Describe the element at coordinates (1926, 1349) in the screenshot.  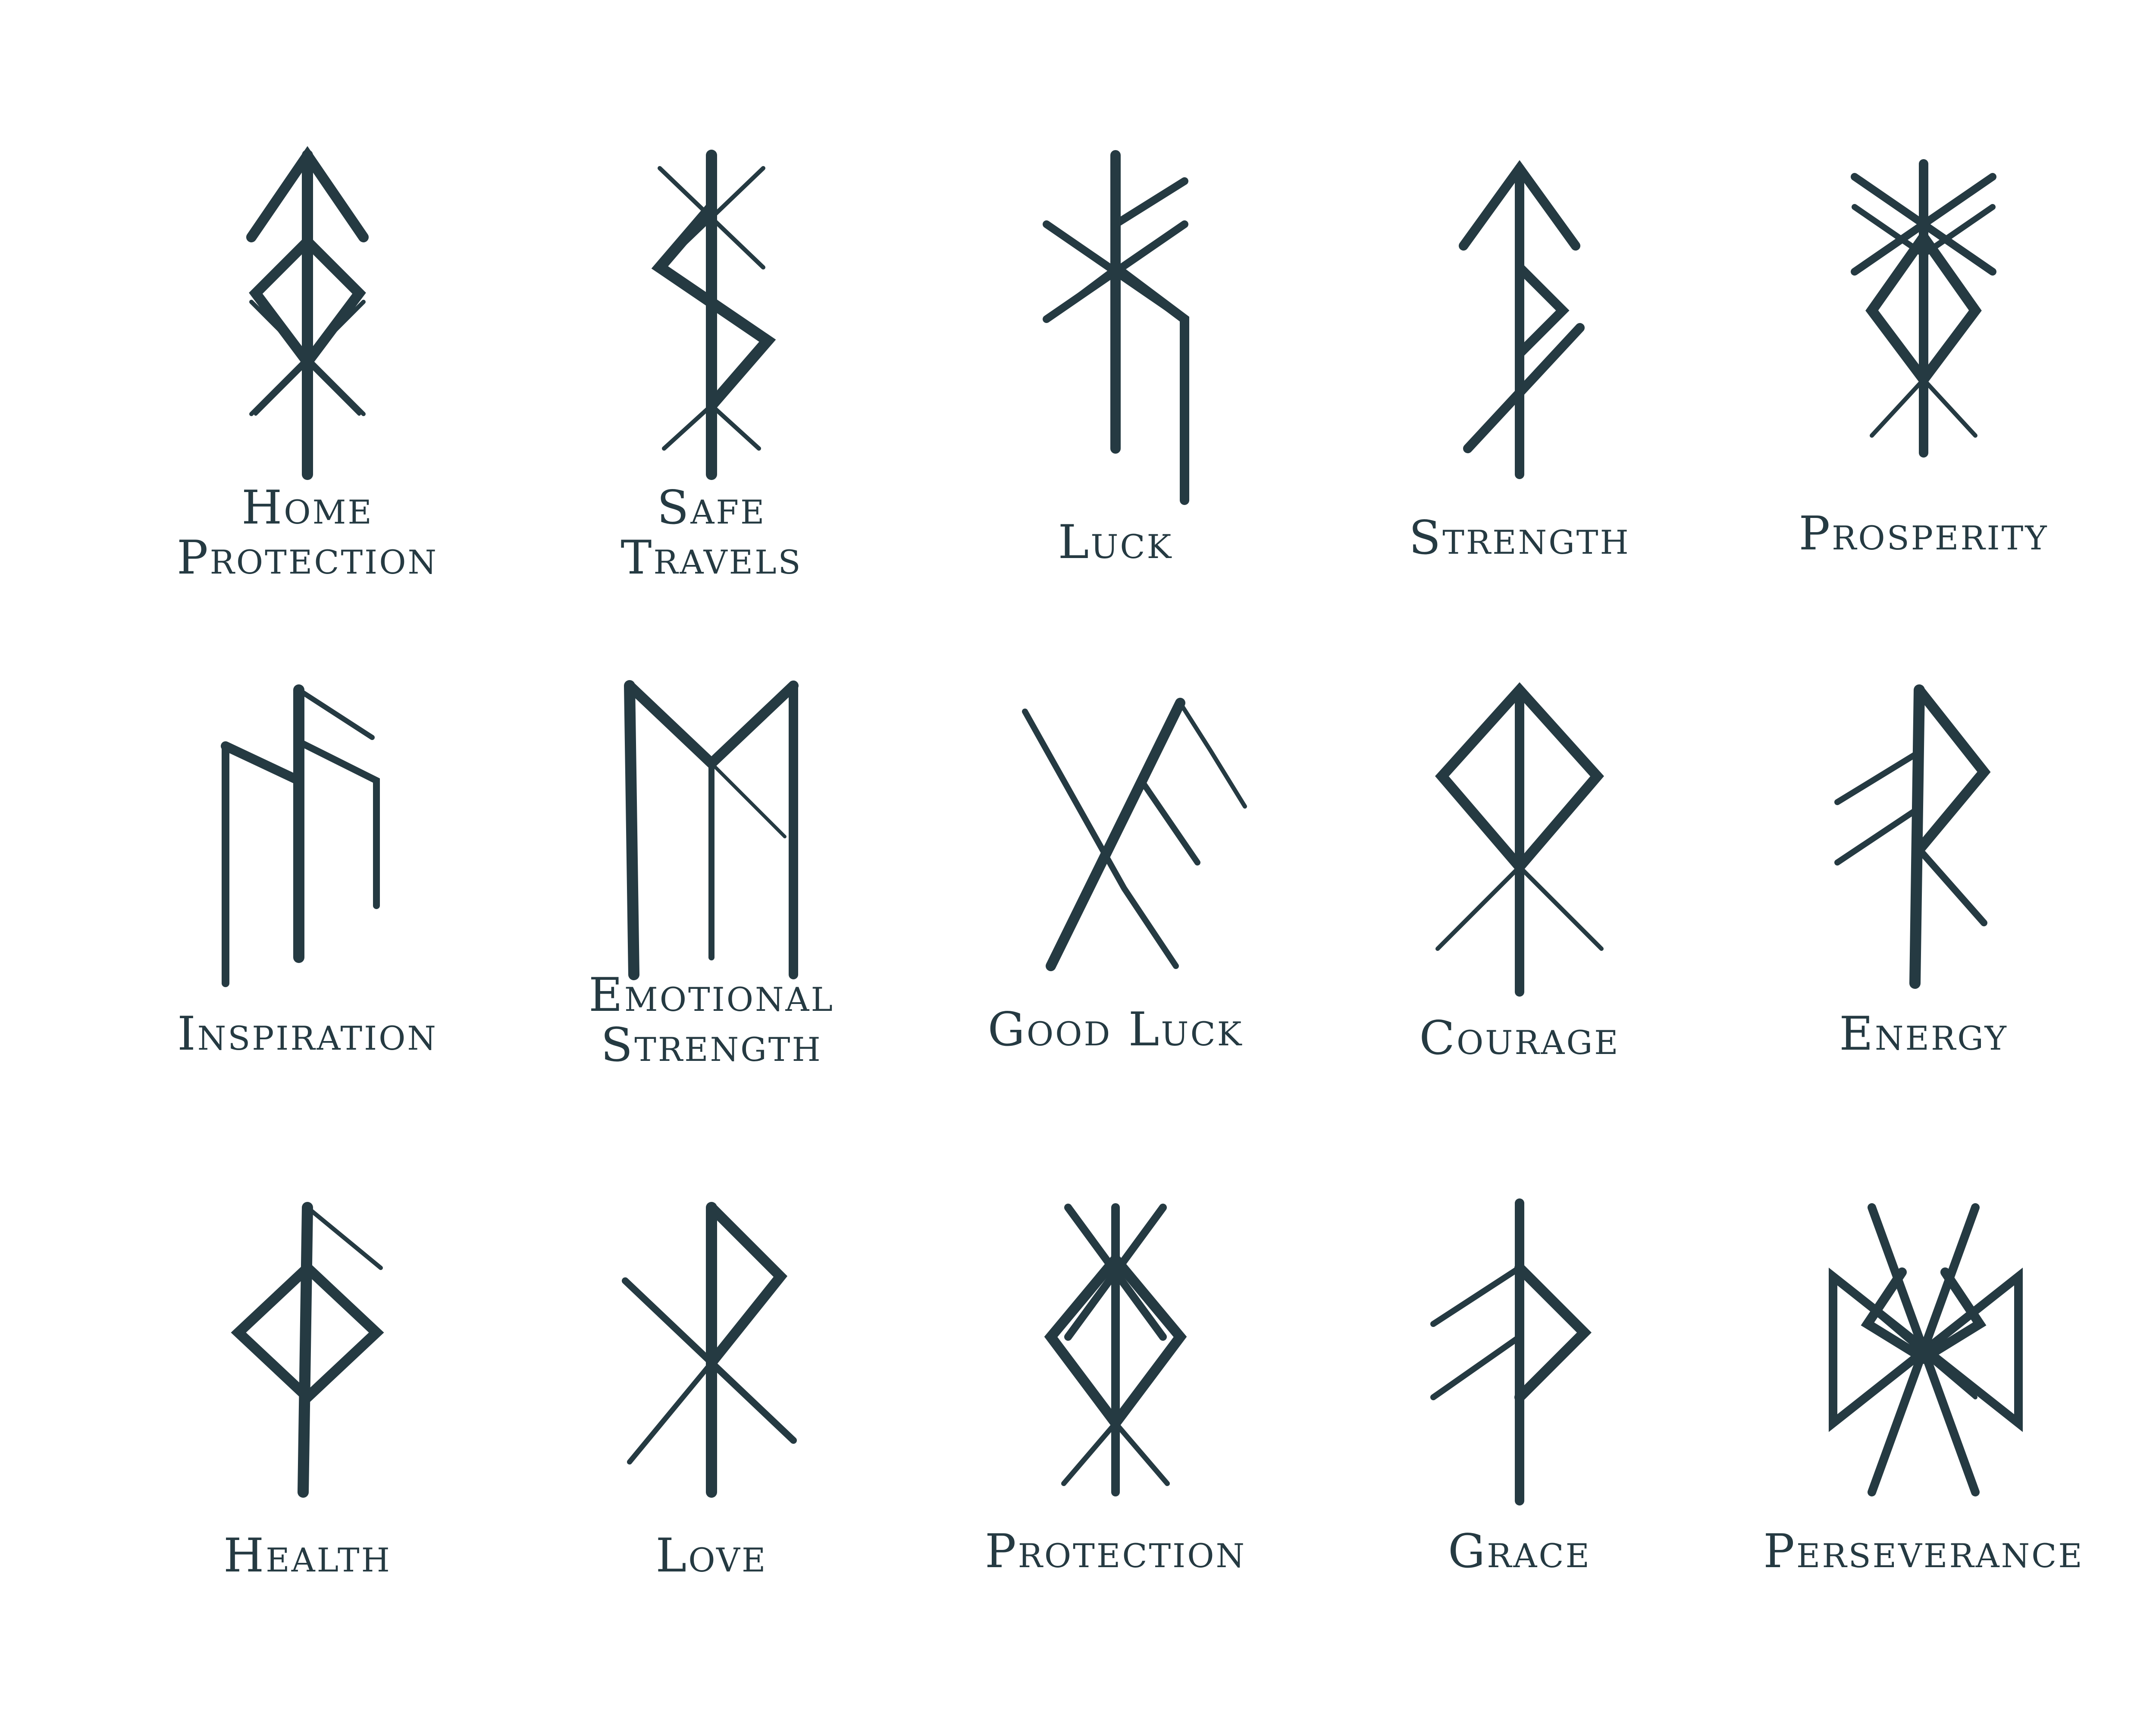
I see `perseverance-rune-icon` at that location.